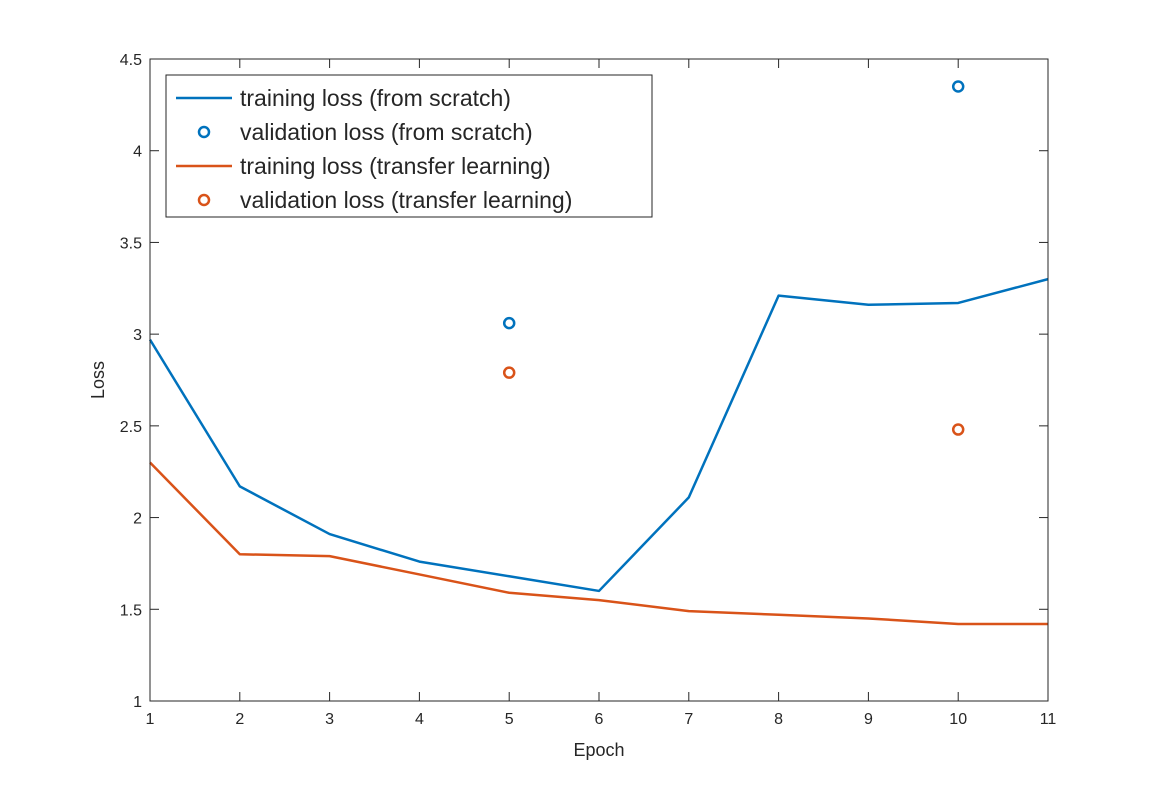  Describe the element at coordinates (131, 427) in the screenshot. I see `y-tick-label: 2.5` at that location.